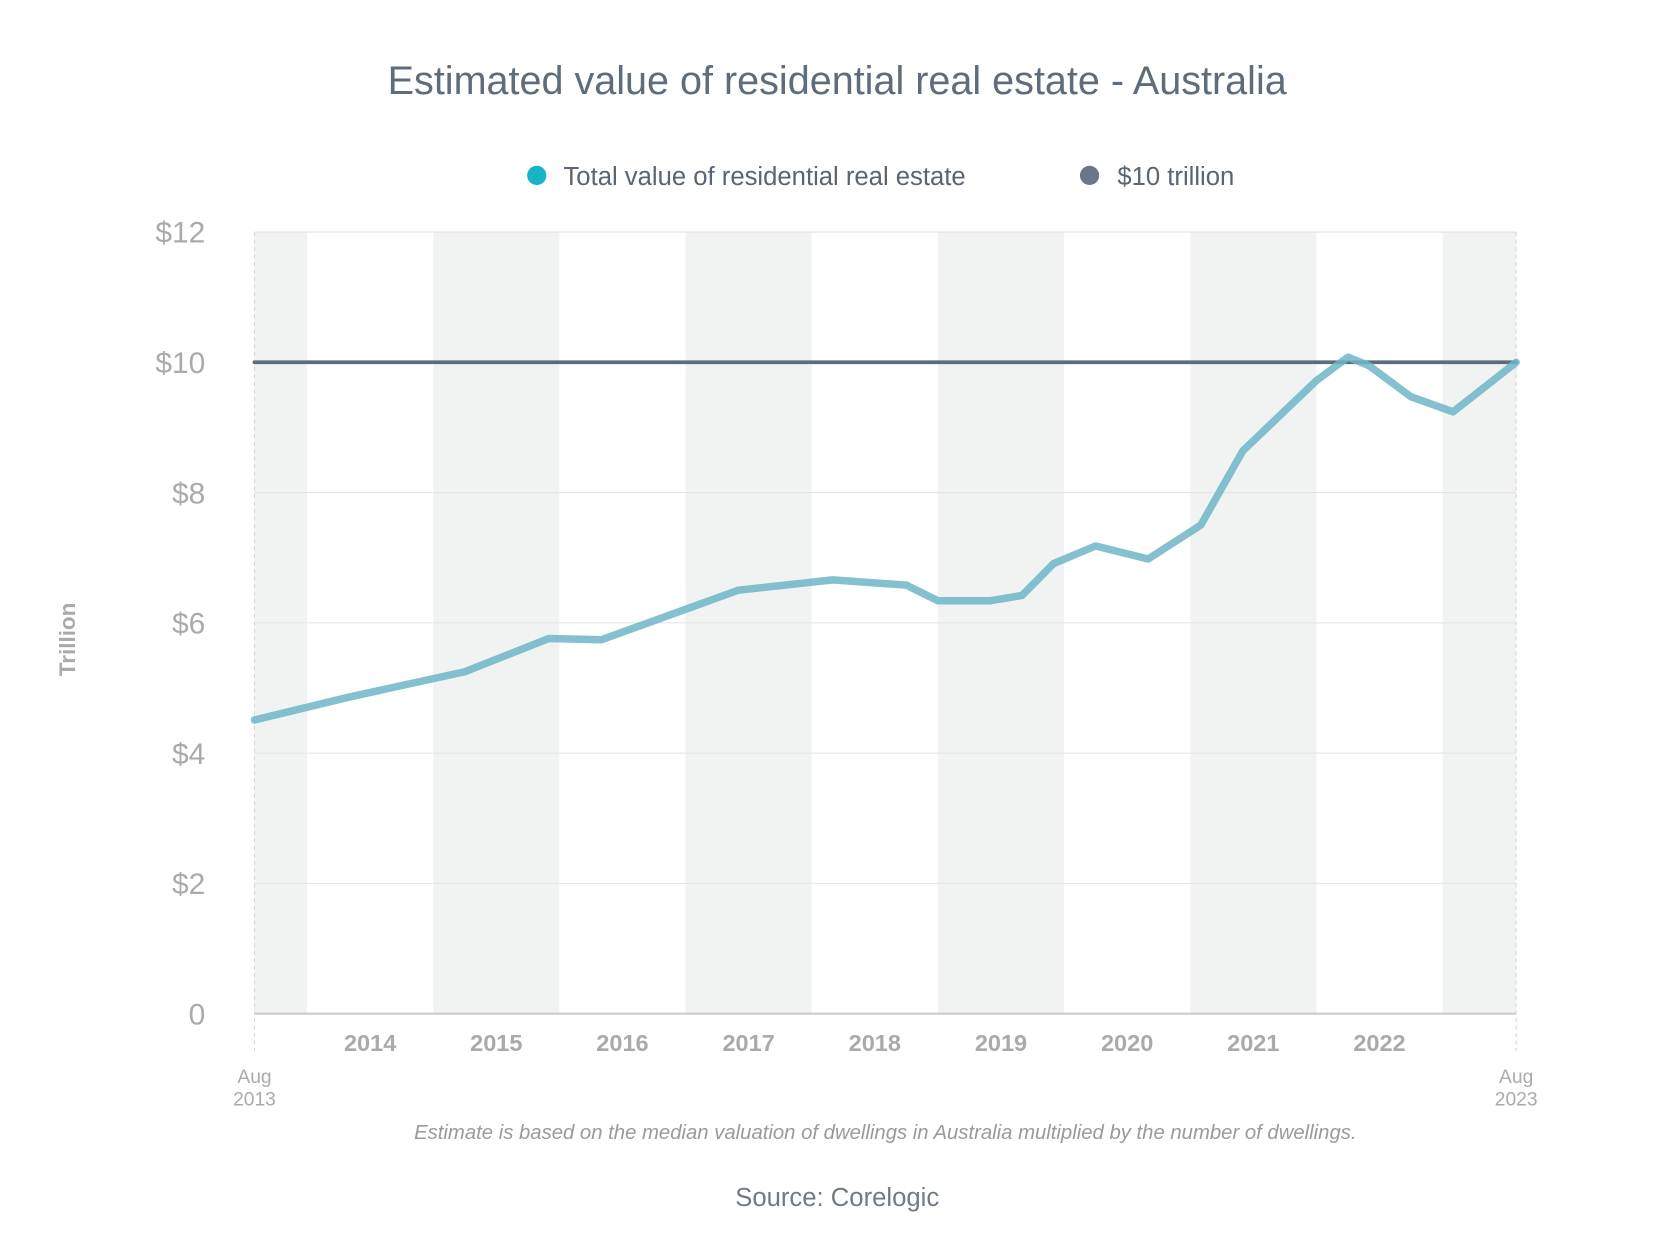 The width and height of the screenshot is (1668, 1250). I want to click on y-tick-label: $12, so click(180, 233).